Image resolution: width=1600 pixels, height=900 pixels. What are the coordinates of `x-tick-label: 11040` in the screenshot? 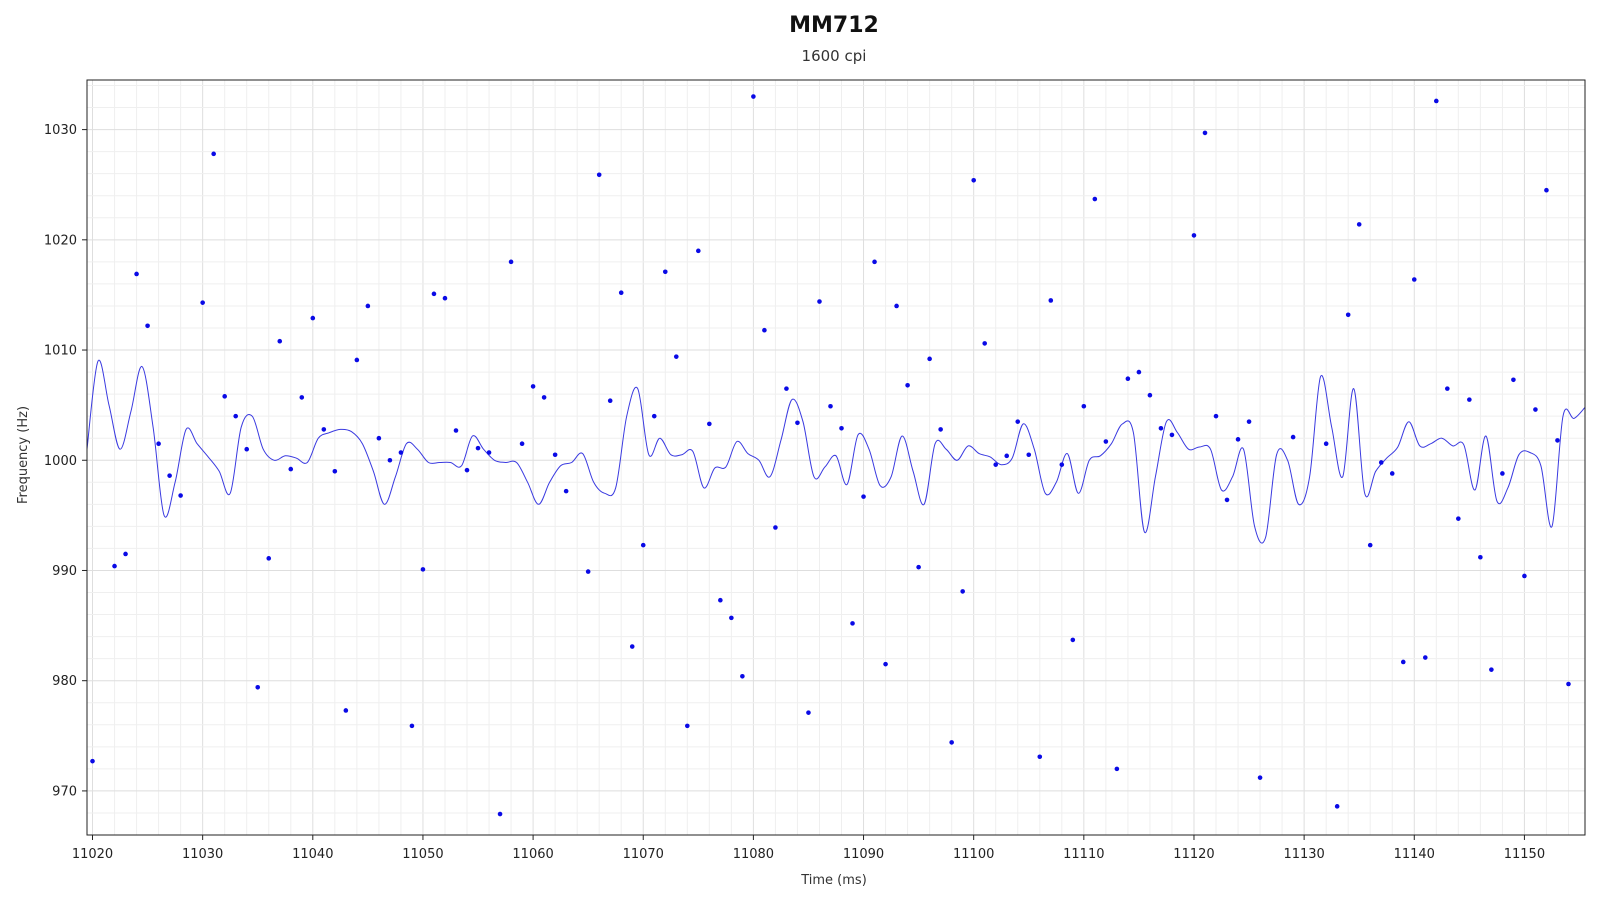 It's located at (312, 854).